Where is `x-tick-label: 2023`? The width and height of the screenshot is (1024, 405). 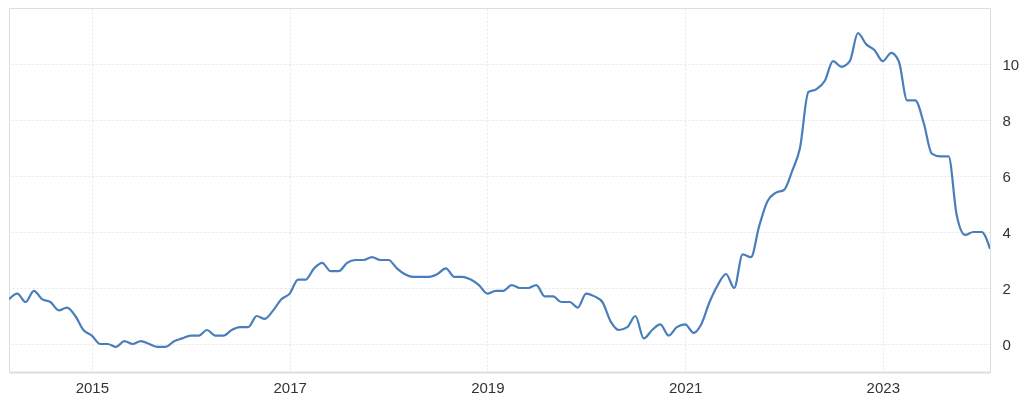 x-tick-label: 2023 is located at coordinates (883, 387).